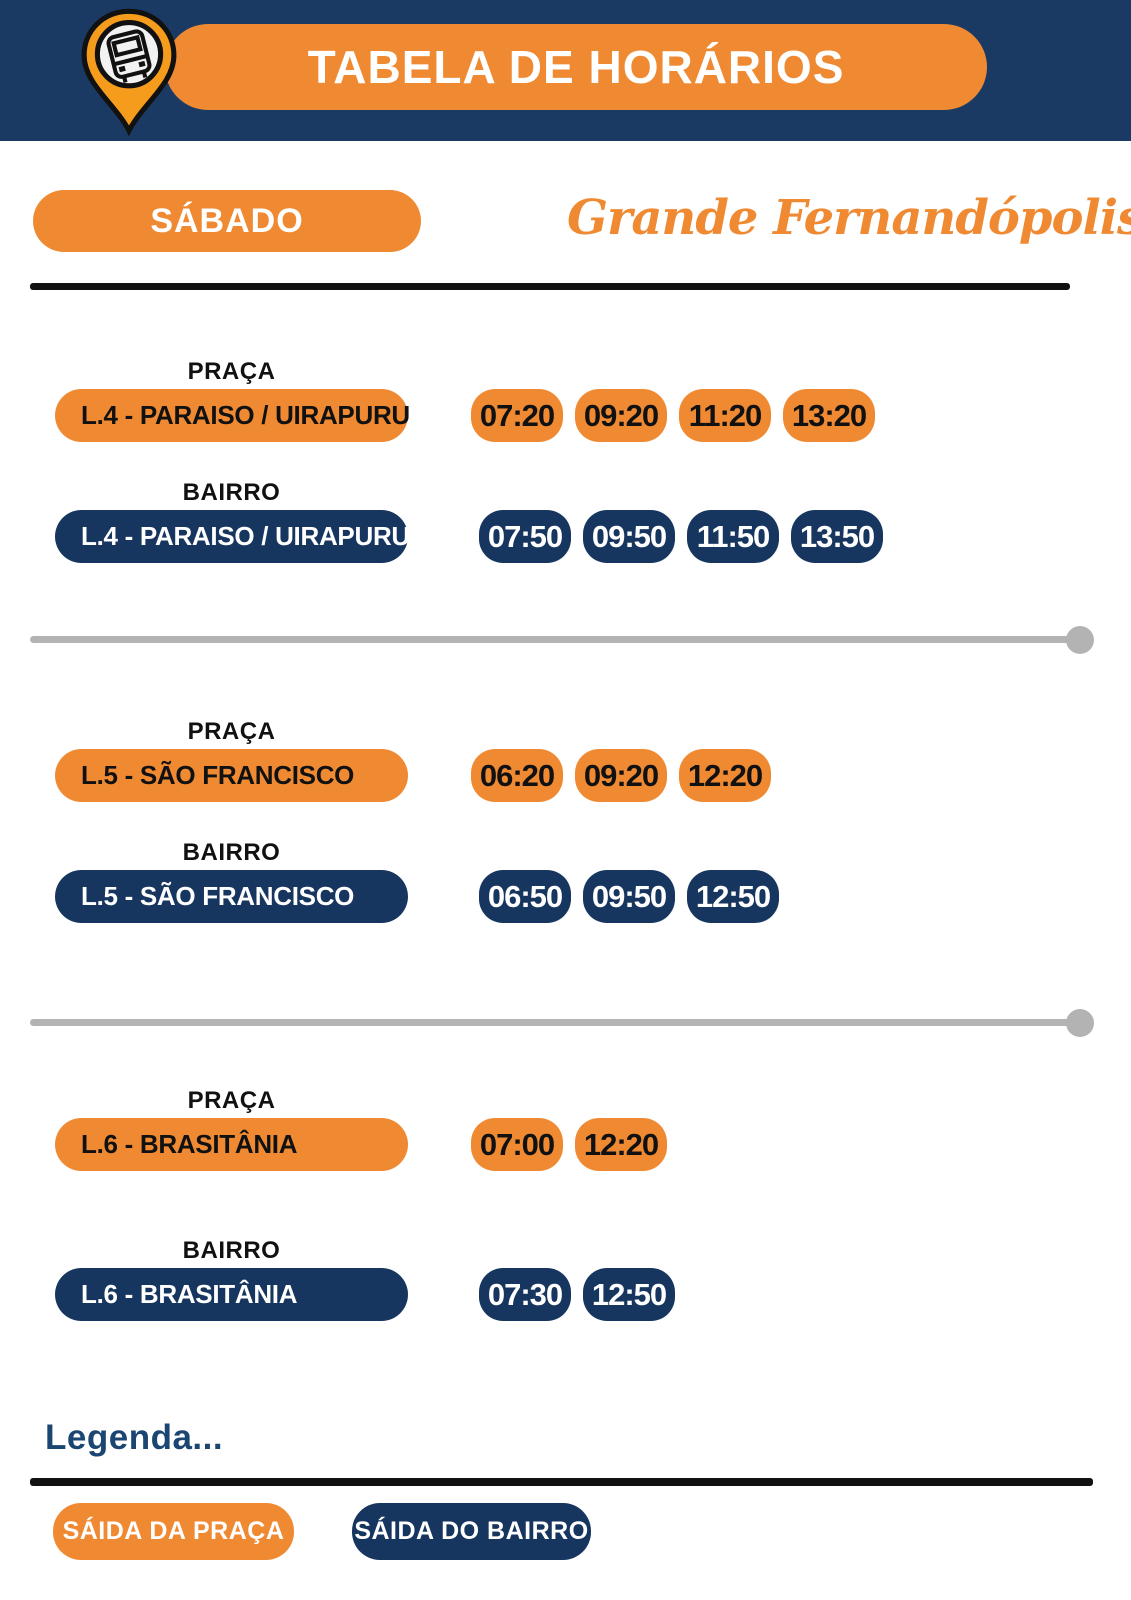  I want to click on times-group: 06:50 09:50 12:50, so click(629, 896).